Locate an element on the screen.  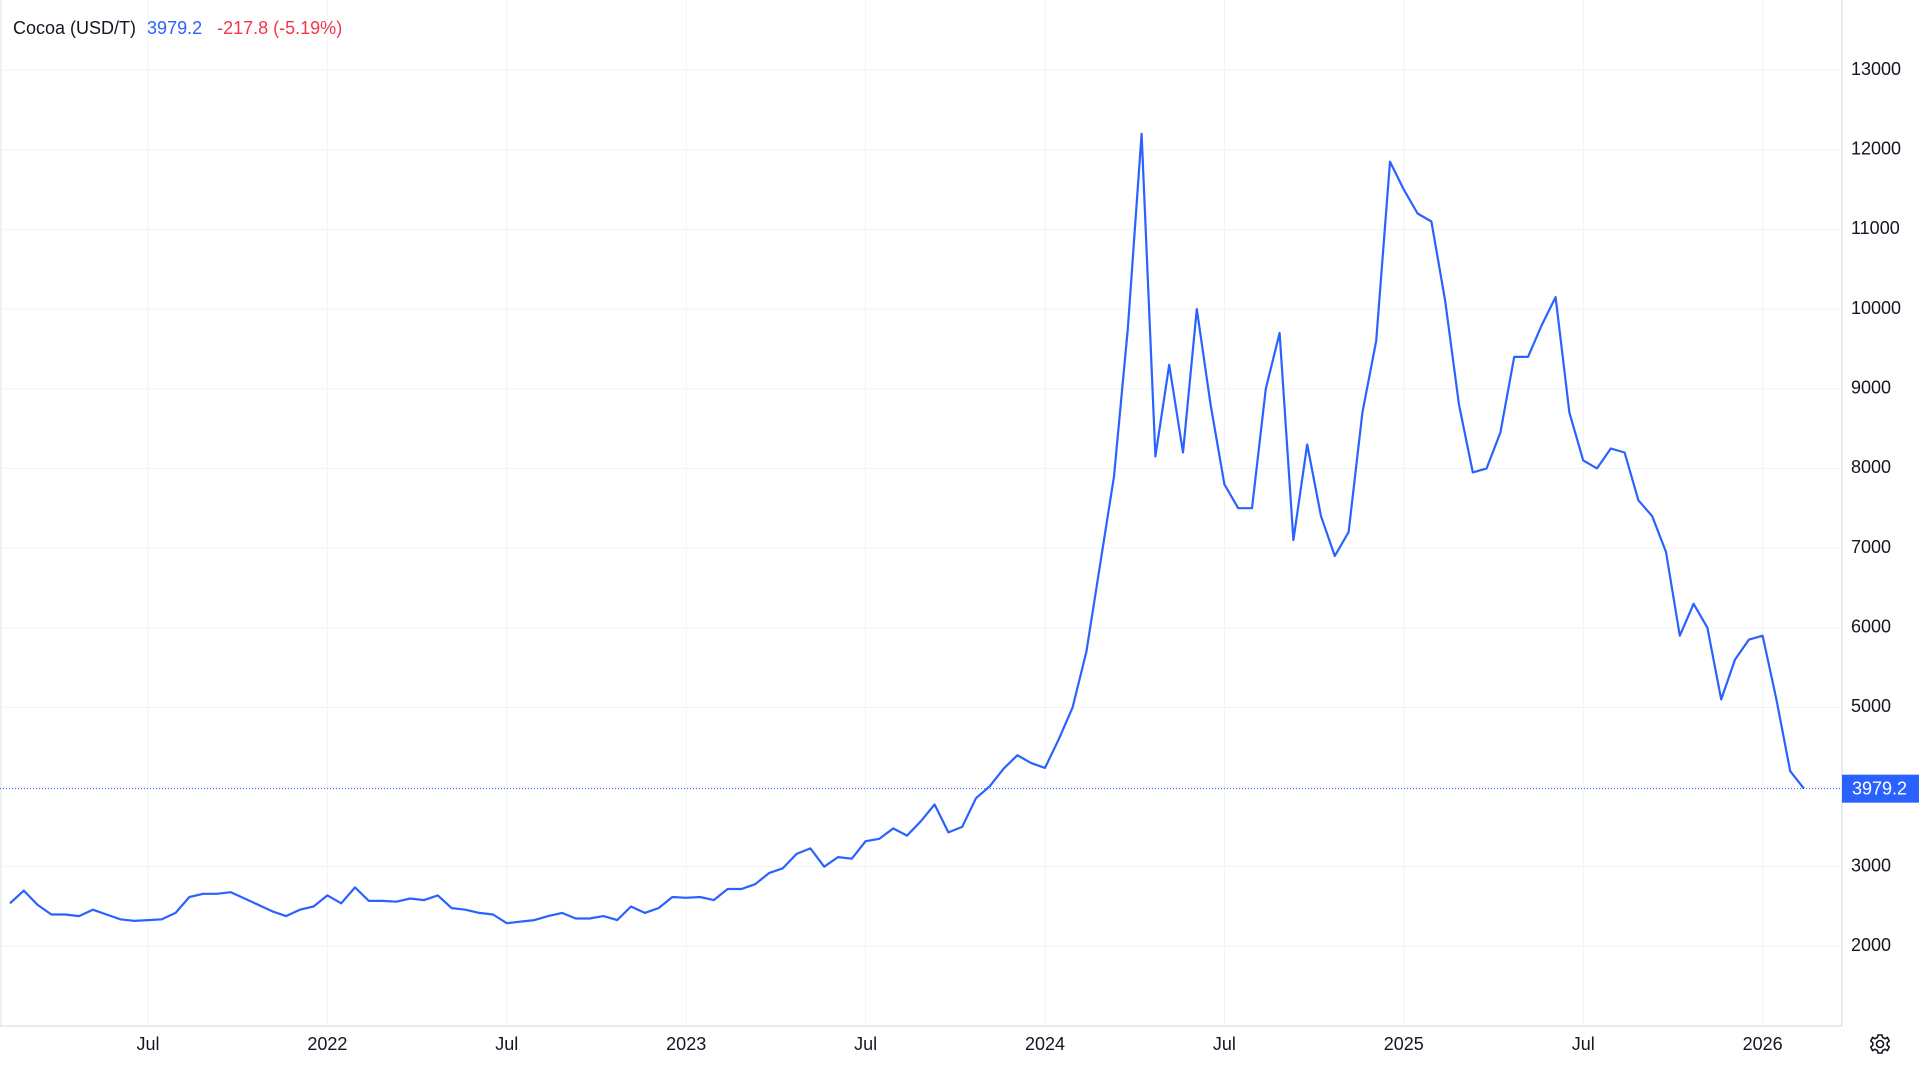
y-tick-label: 6000 is located at coordinates (1871, 626).